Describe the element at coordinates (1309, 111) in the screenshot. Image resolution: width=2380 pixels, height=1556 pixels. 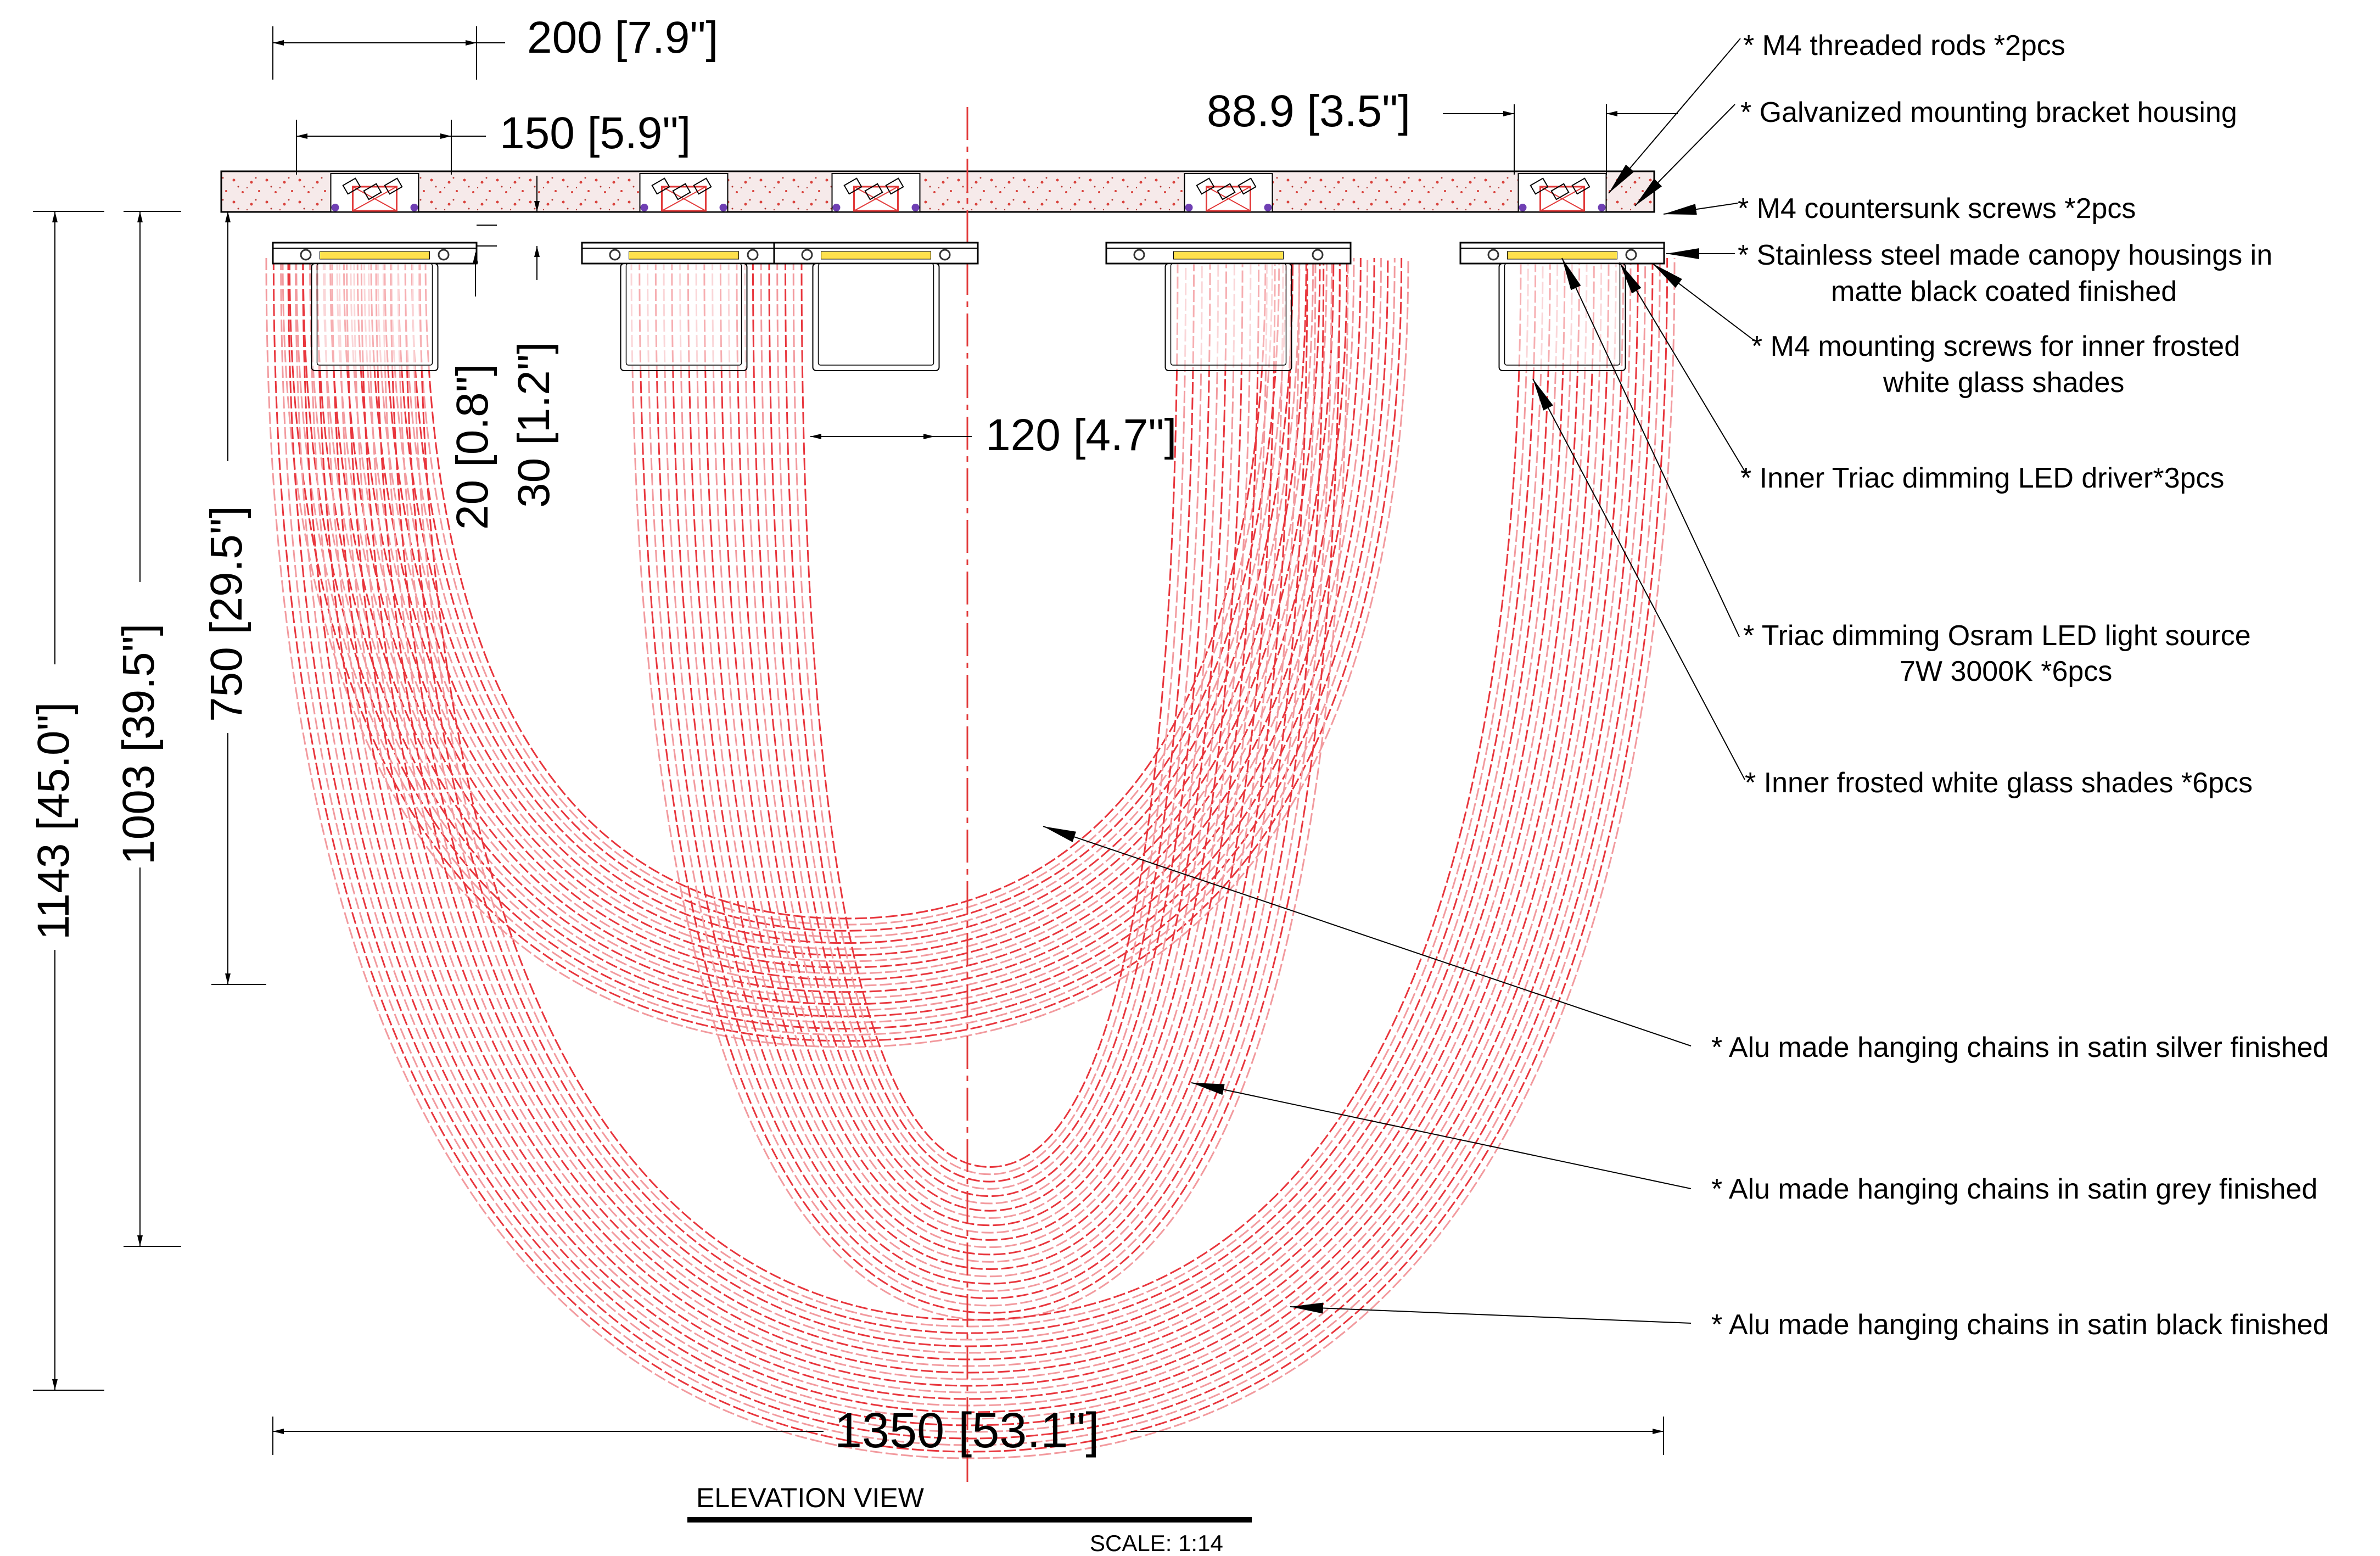
I see `dim-88-9: 88.9 [3.5"]` at that location.